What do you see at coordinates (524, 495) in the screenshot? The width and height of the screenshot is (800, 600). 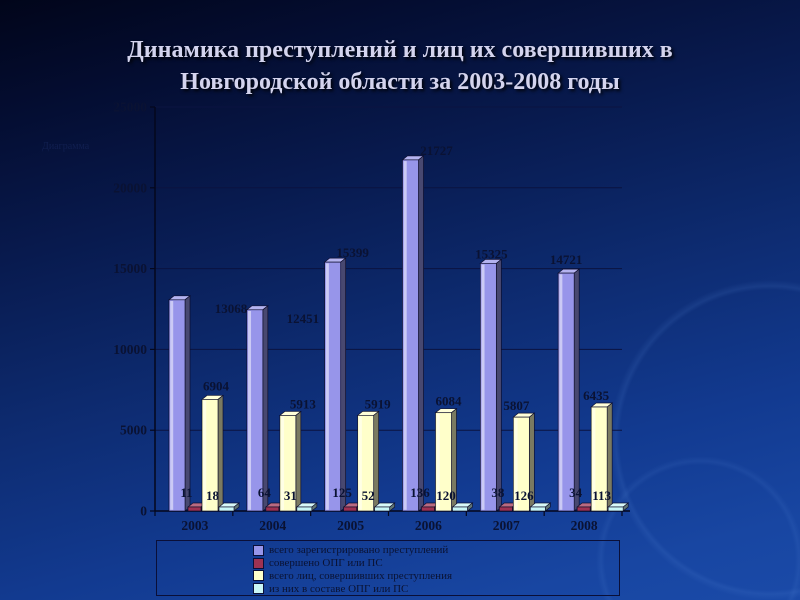 I see `bar-value-label: 126` at bounding box center [524, 495].